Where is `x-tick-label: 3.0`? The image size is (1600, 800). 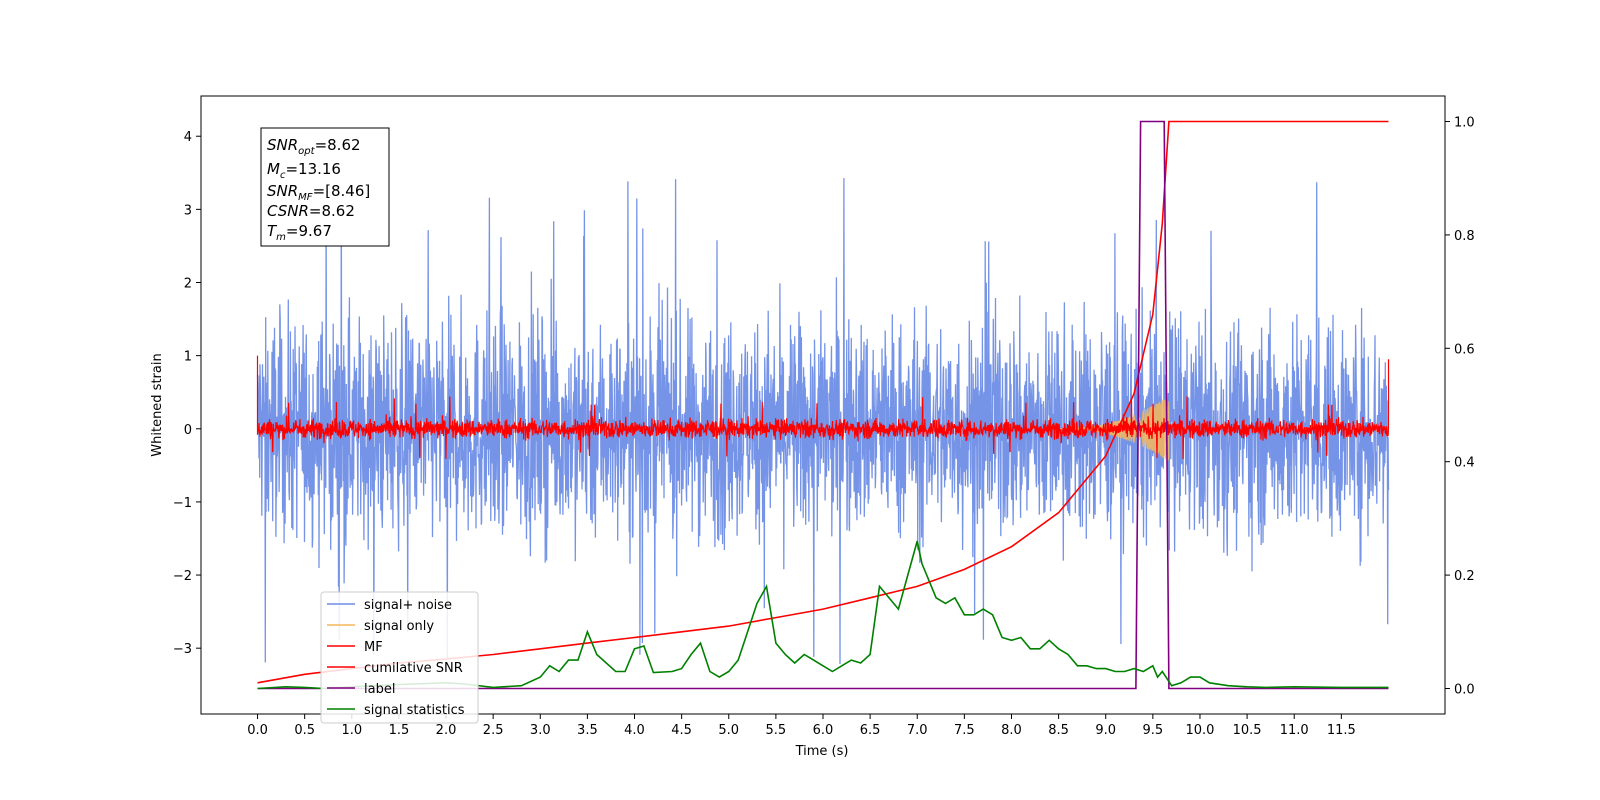
x-tick-label: 3.0 is located at coordinates (540, 730).